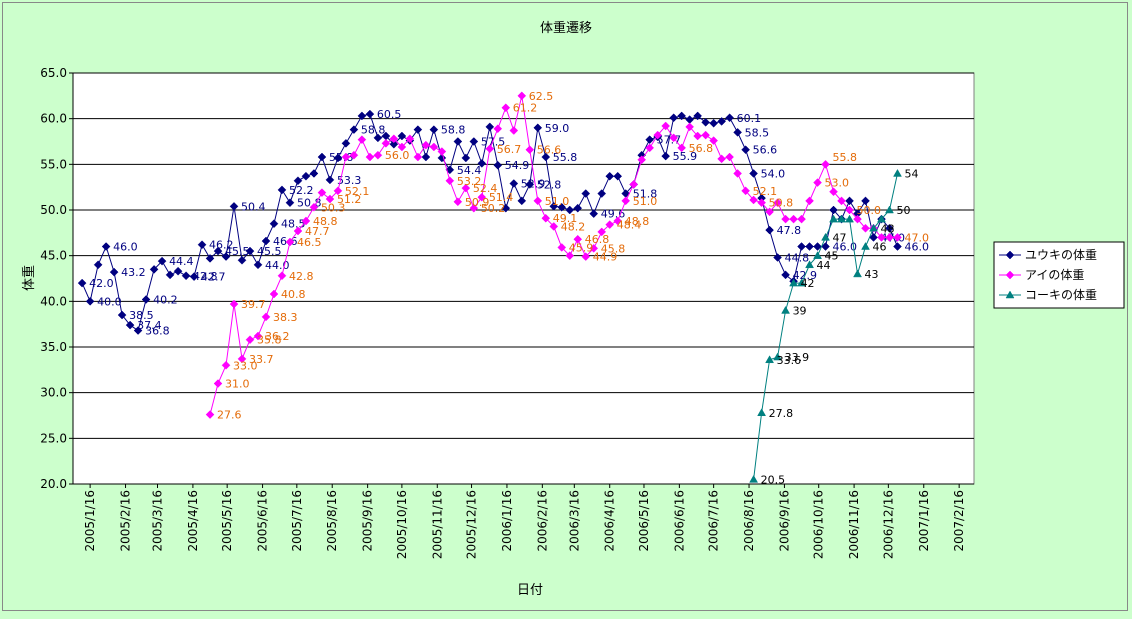 The image size is (1132, 619). What do you see at coordinates (141, 315) in the screenshot?
I see `data-label: 38.5` at bounding box center [141, 315].